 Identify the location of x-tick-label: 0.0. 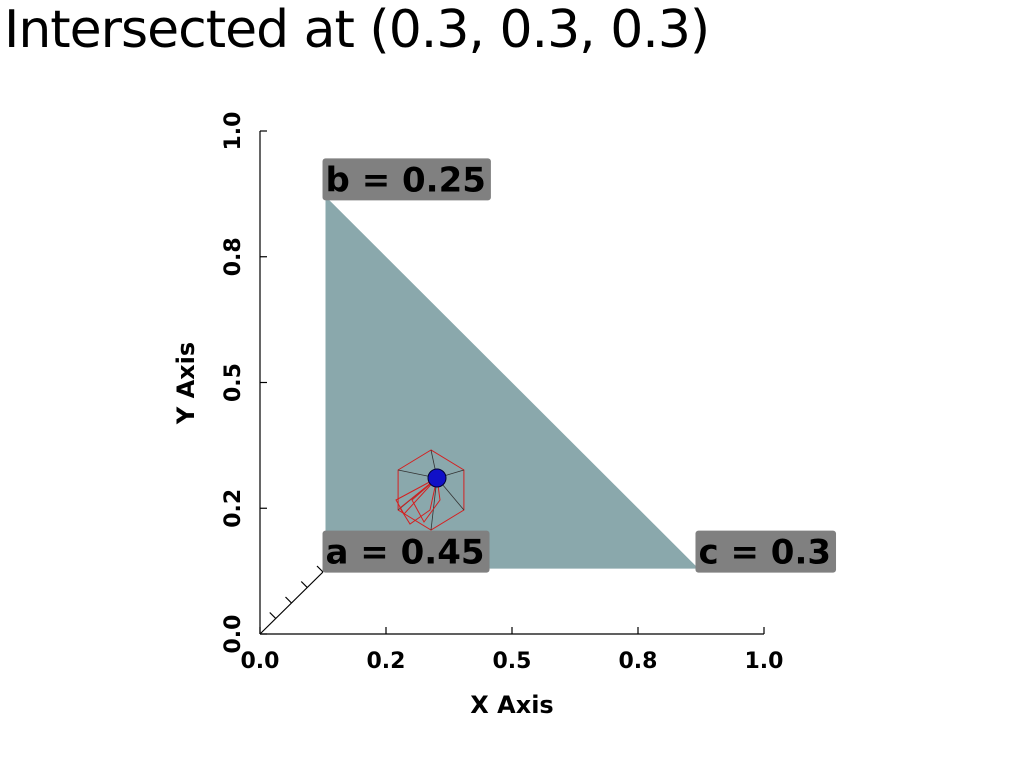
(260, 661).